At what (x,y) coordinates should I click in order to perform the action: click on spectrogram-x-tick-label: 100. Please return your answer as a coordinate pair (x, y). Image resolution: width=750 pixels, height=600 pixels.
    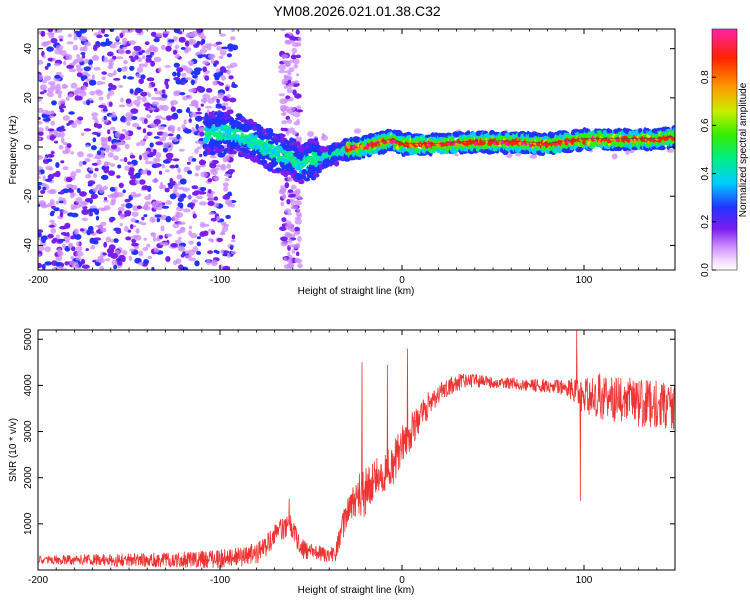
    Looking at the image, I should click on (584, 280).